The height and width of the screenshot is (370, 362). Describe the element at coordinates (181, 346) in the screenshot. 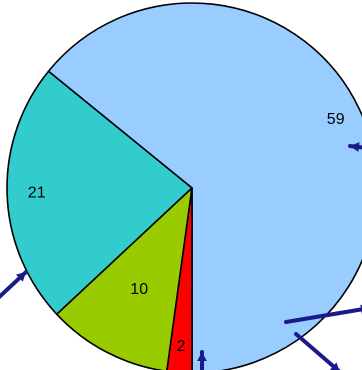

I see `data-label-2: 2` at that location.